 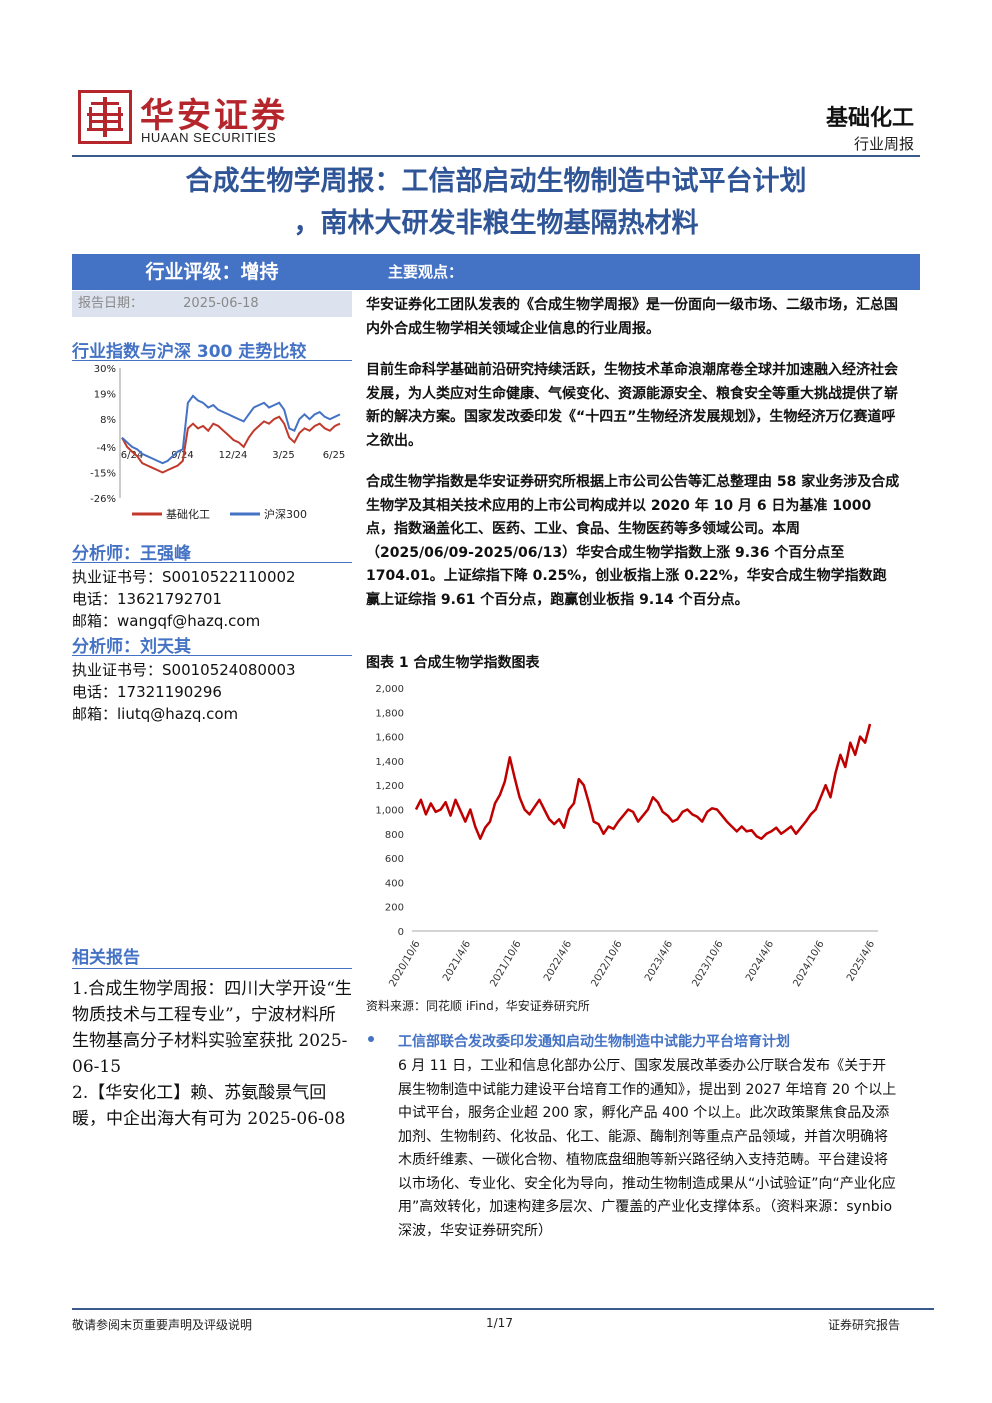 I want to click on y-tick-label: 800, so click(x=394, y=835).